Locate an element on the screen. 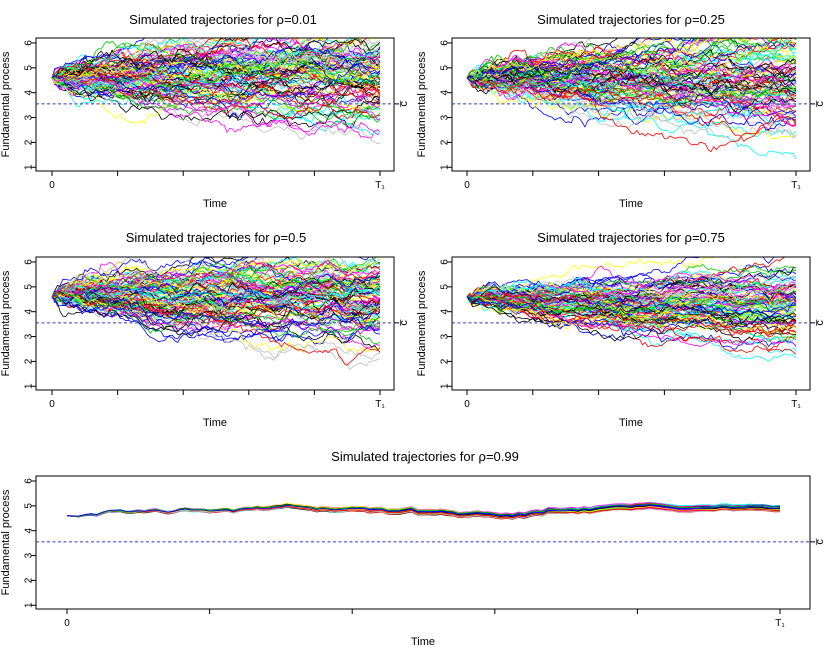 This screenshot has height=662, width=830. panel-title: Simulated trajectories for ρ=0.25 is located at coordinates (631, 19).